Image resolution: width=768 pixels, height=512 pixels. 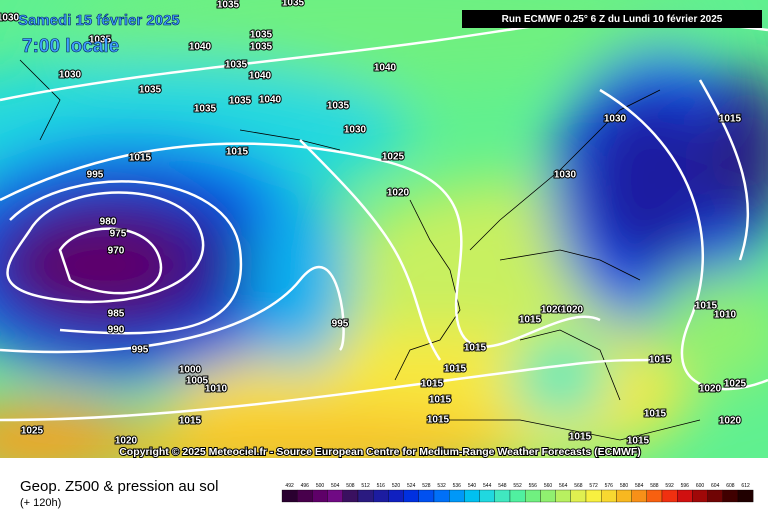 What do you see at coordinates (517, 486) in the screenshot?
I see `legend-value: 552` at bounding box center [517, 486].